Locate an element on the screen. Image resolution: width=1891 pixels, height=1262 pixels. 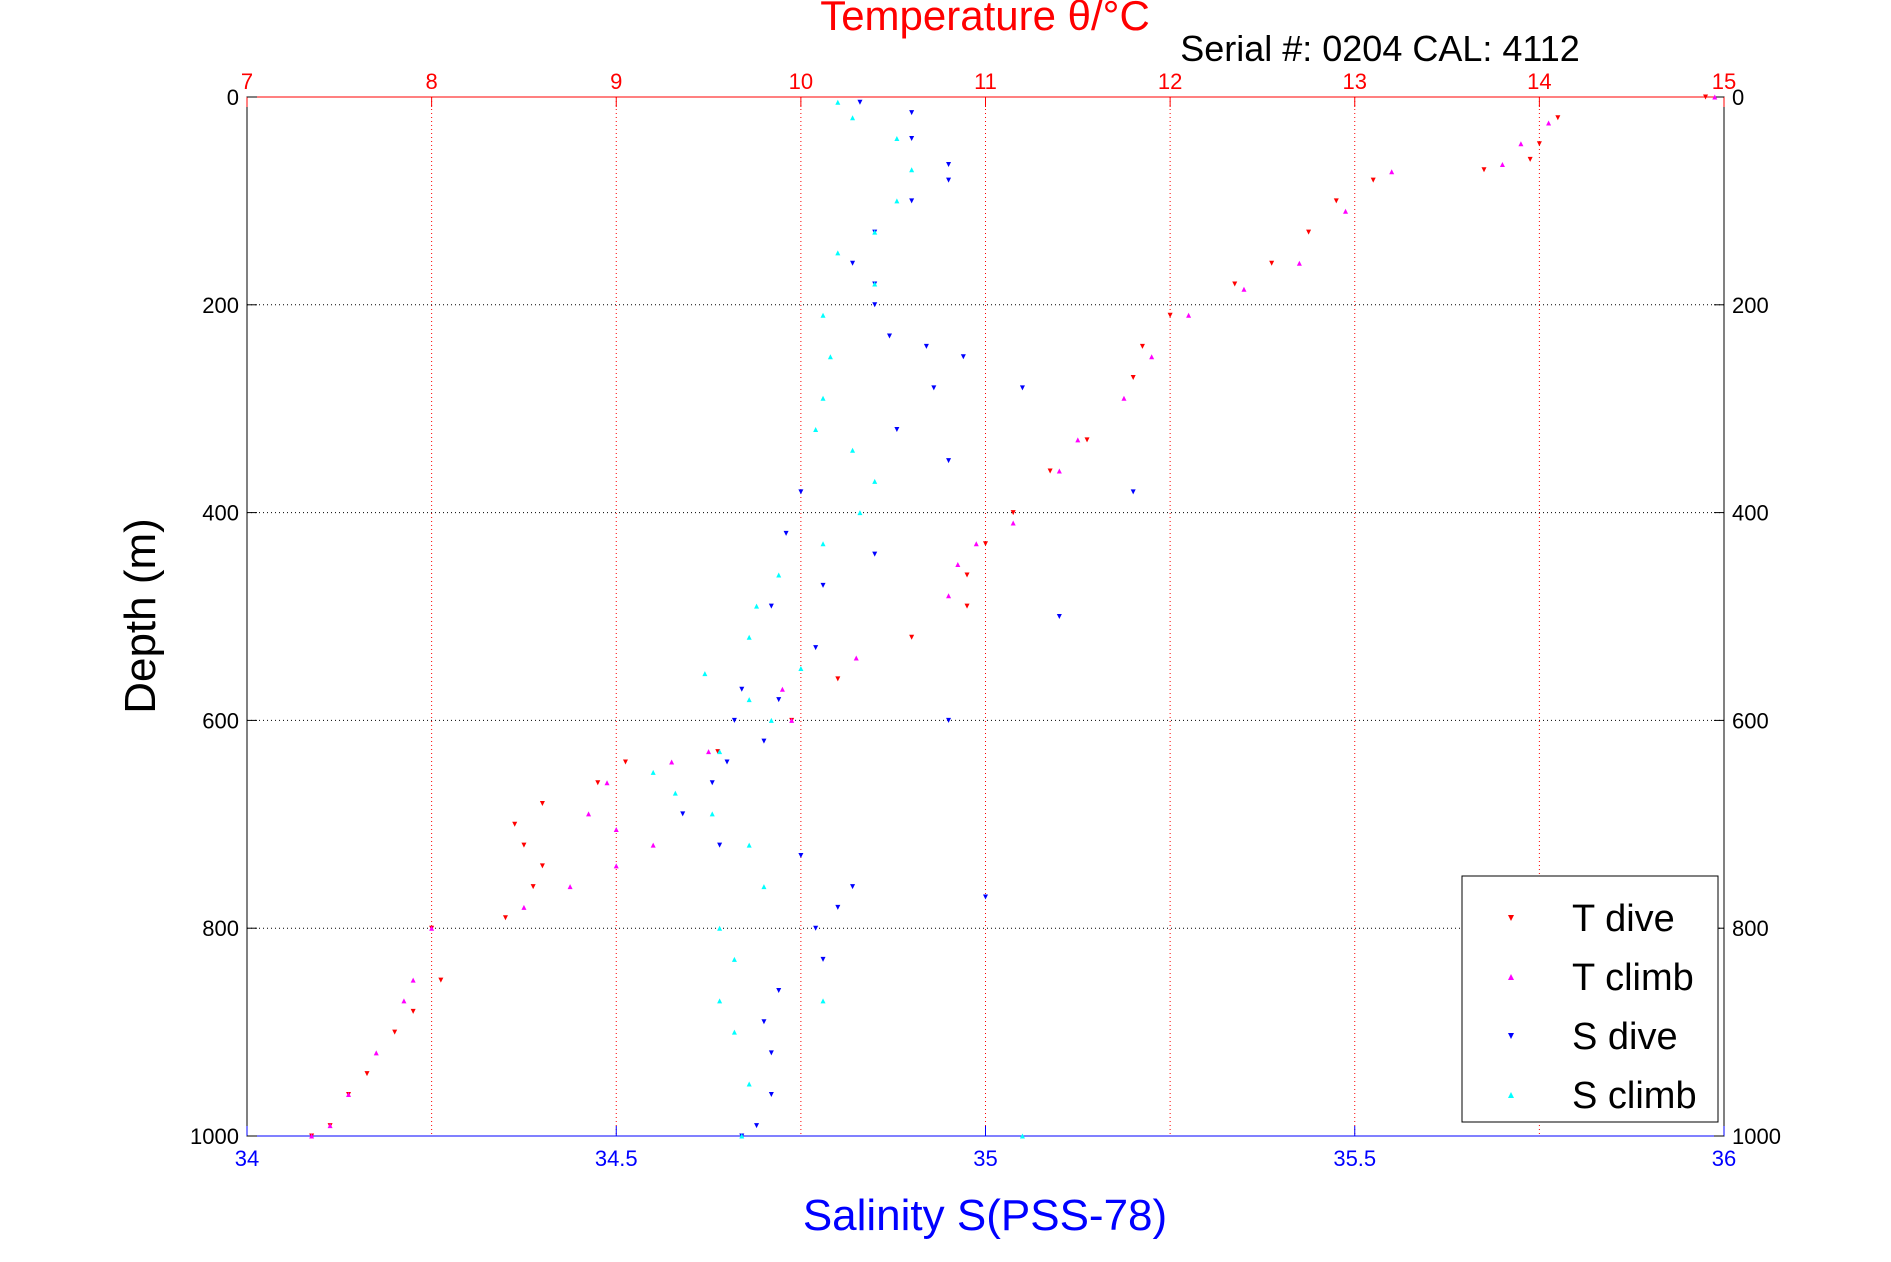
salinity-tick-label: 34.5 is located at coordinates (616, 1158).